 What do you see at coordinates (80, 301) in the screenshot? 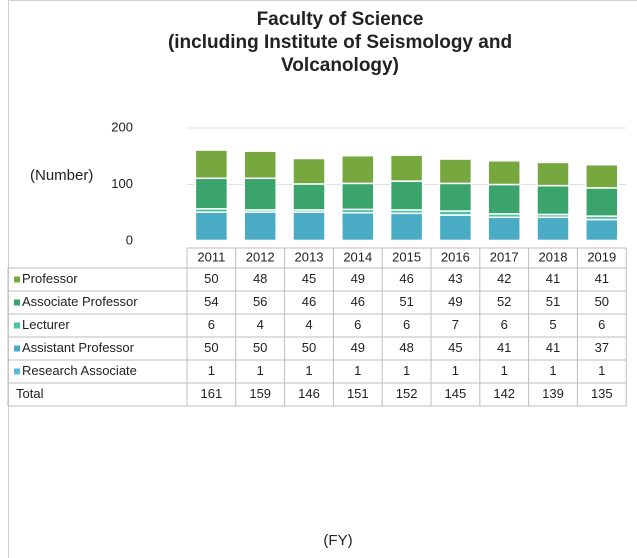
I see `legend-label: Associate Professor` at bounding box center [80, 301].